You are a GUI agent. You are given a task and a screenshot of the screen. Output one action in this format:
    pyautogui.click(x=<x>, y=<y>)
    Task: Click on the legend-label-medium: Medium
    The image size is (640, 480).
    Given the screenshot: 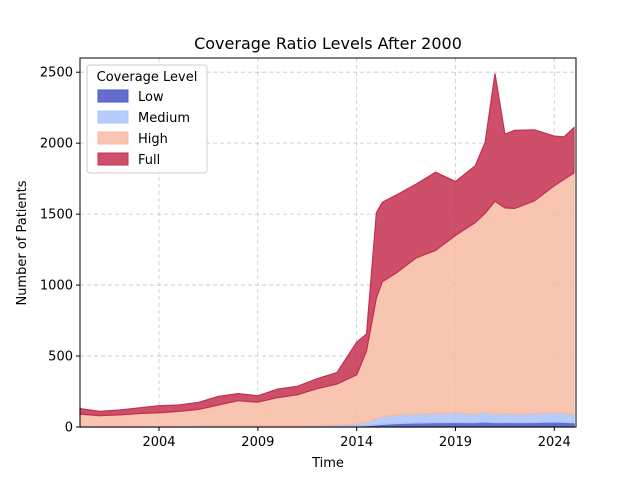 What is the action you would take?
    pyautogui.click(x=164, y=118)
    